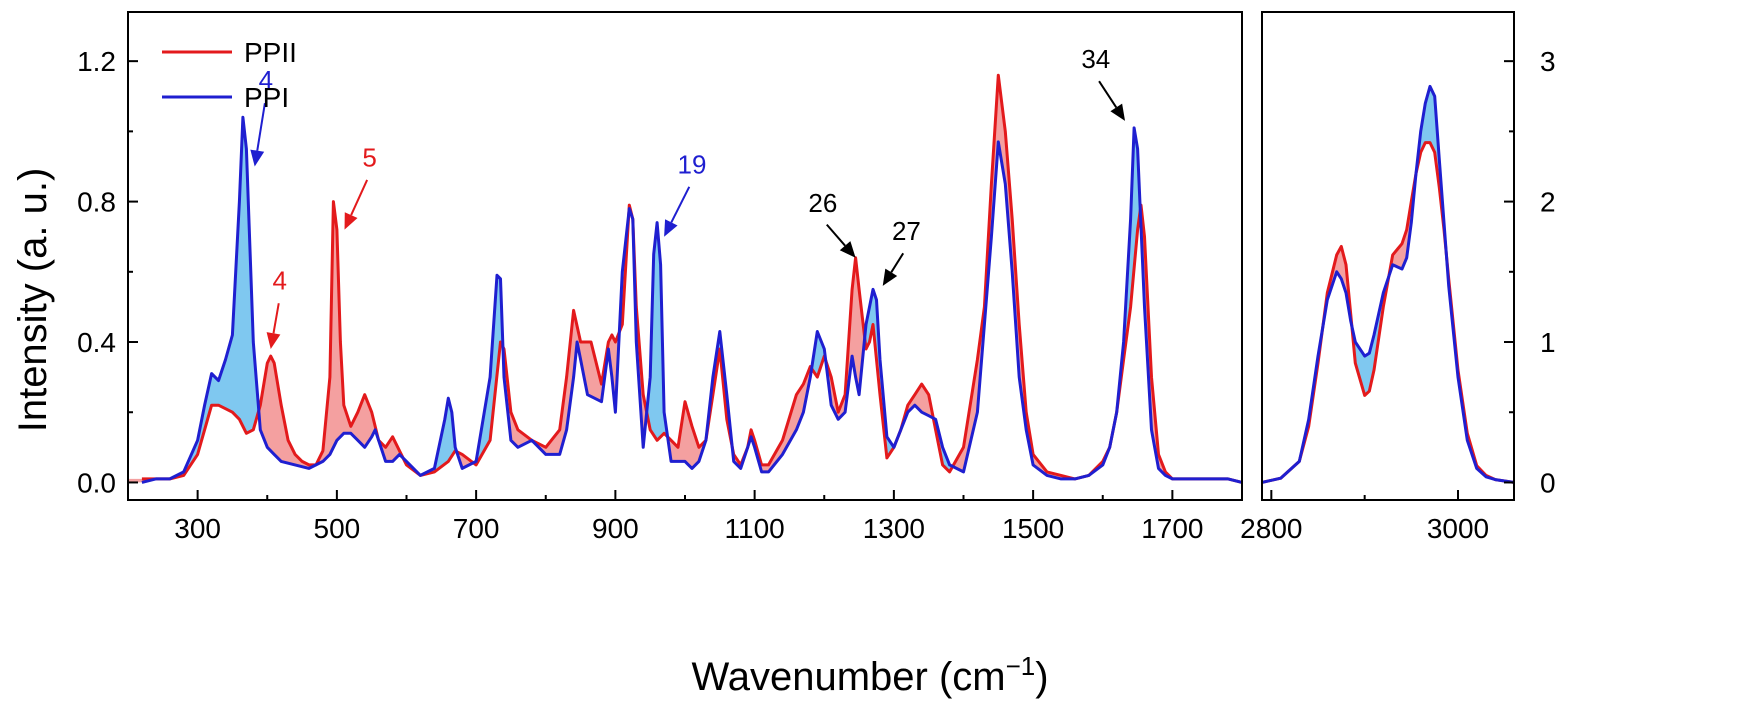 This screenshot has width=1740, height=714. I want to click on x-tick-label: 1700, so click(1172, 528).